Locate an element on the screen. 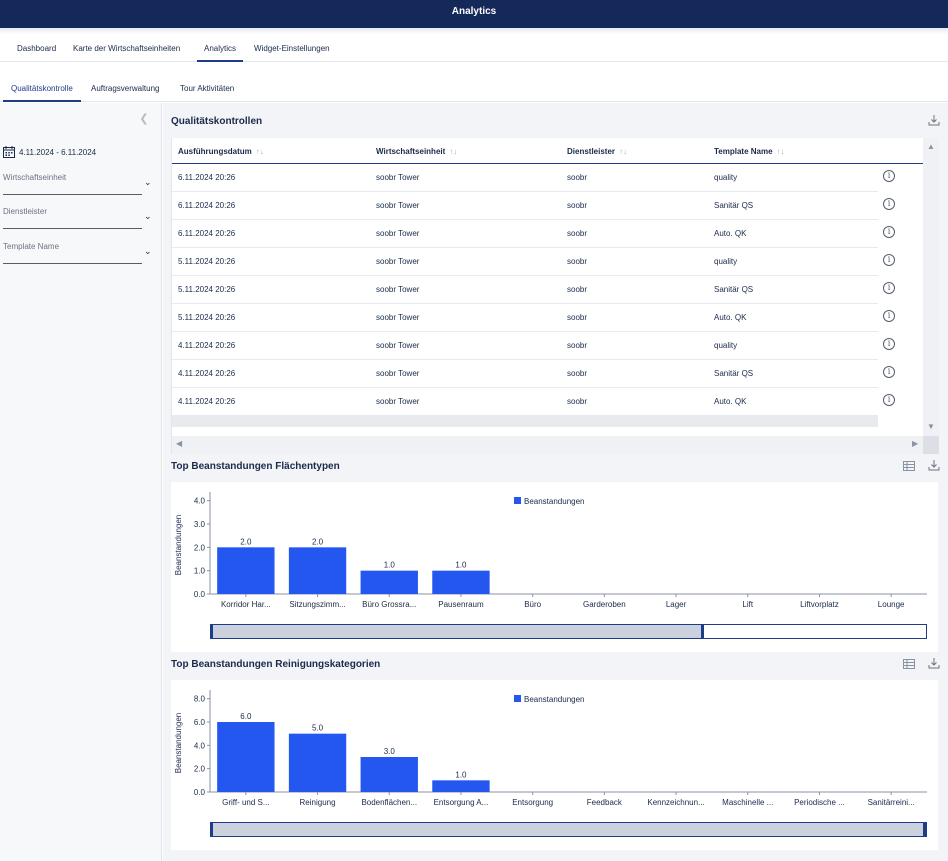  scroll-up-icon: ▲ is located at coordinates (931, 146).